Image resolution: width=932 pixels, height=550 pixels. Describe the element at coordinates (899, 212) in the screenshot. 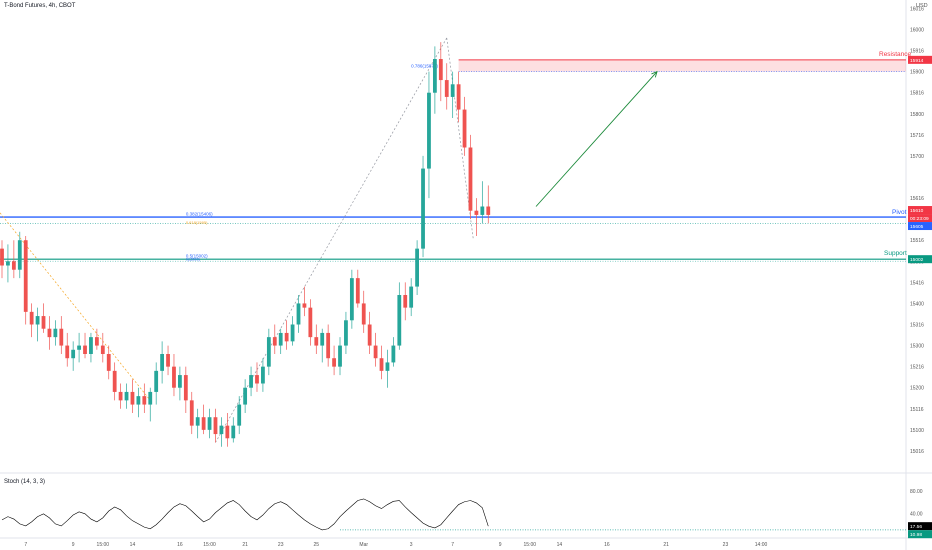

I see `pivot-label: Pivot` at that location.